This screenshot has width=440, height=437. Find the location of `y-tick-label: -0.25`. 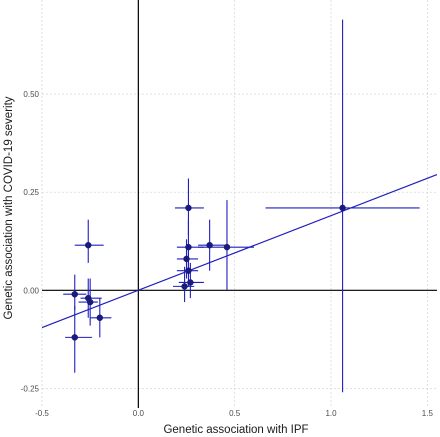

y-tick-label: -0.25 is located at coordinates (30, 388).